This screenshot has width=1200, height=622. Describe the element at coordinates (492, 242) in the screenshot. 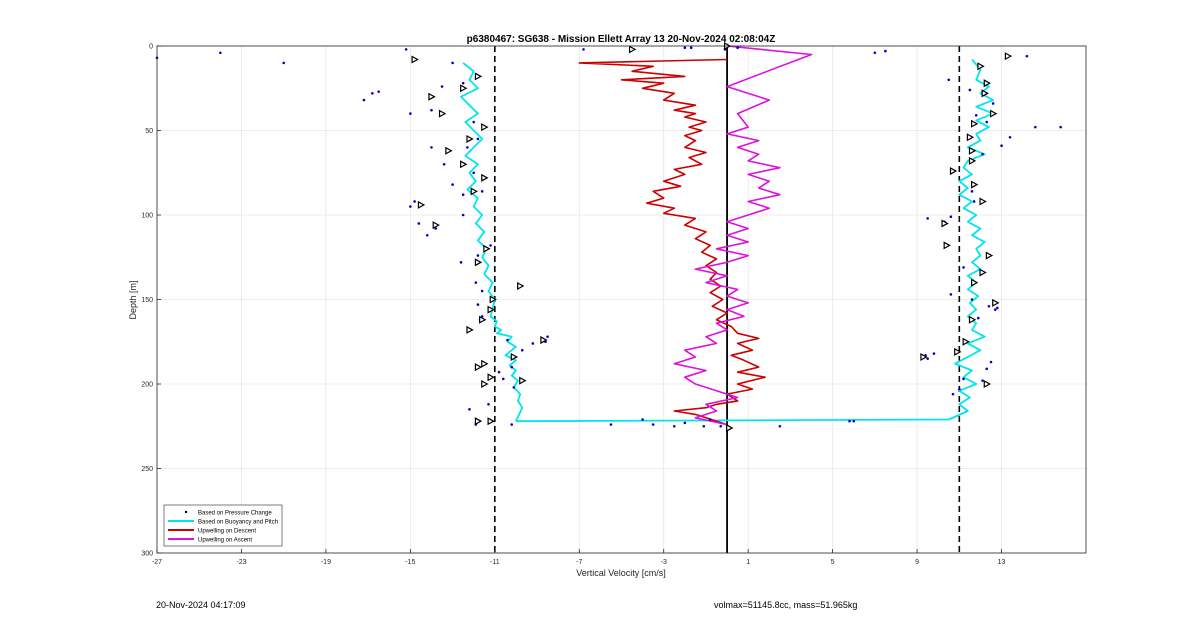

I see `series-line-based-on-buoyancy-and-pitch` at that location.